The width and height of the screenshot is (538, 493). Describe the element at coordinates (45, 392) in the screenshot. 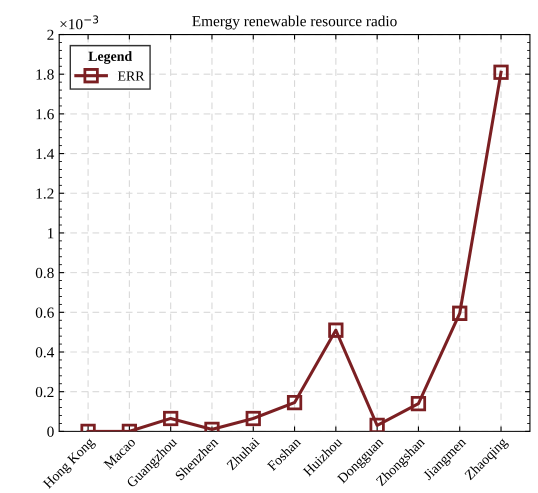

I see `y-tick-label: 0.2` at that location.